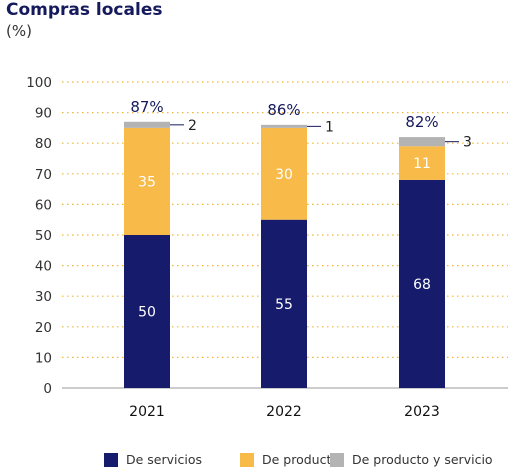 The width and height of the screenshot is (526, 472). What do you see at coordinates (164, 459) in the screenshot?
I see `legend-label: De servicios` at bounding box center [164, 459].